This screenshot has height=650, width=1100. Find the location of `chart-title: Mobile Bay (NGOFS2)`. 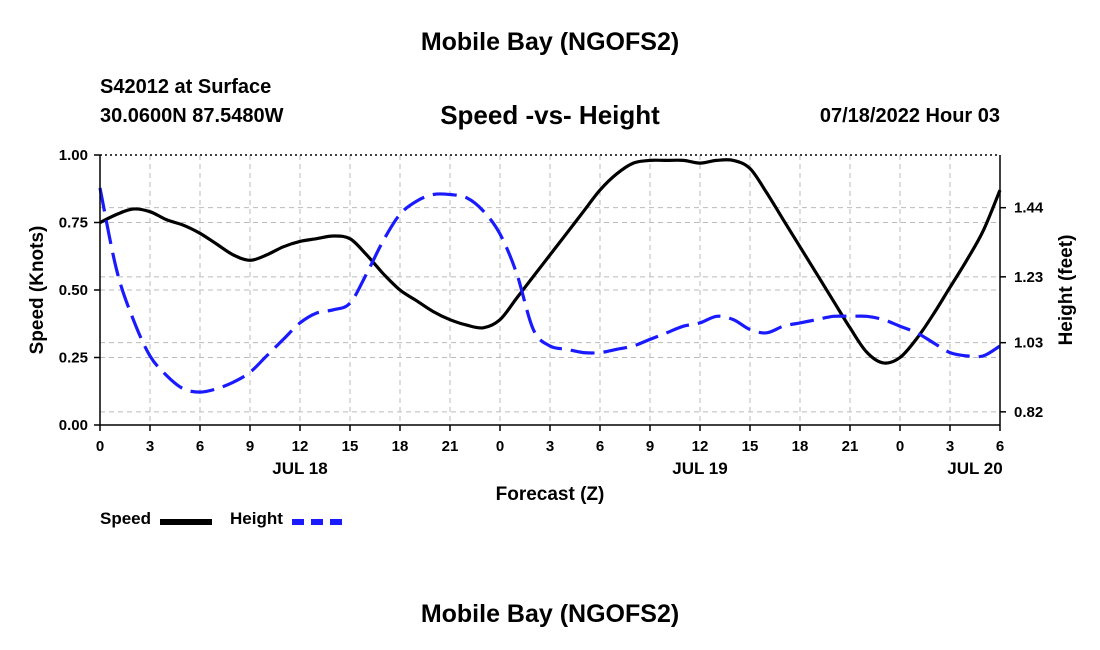

chart-title: Mobile Bay (NGOFS2) is located at coordinates (550, 42).